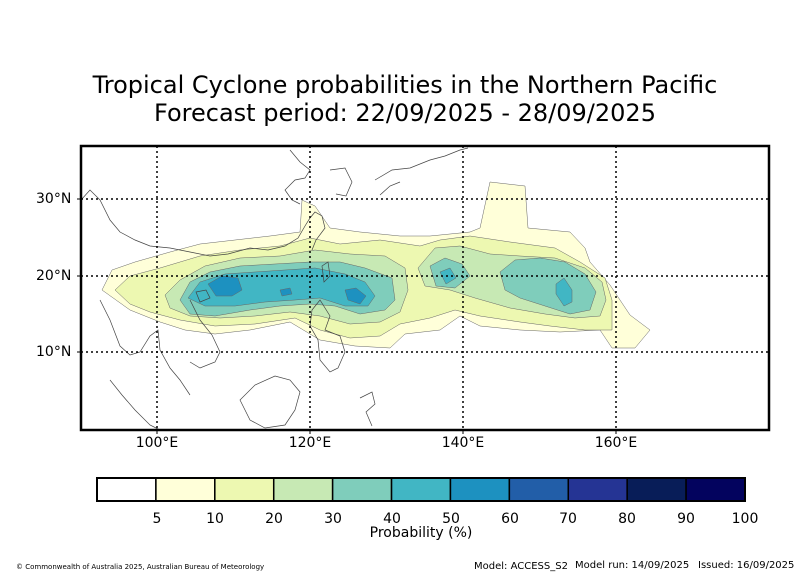  I want to click on coastline-japan, so click(421, 171).